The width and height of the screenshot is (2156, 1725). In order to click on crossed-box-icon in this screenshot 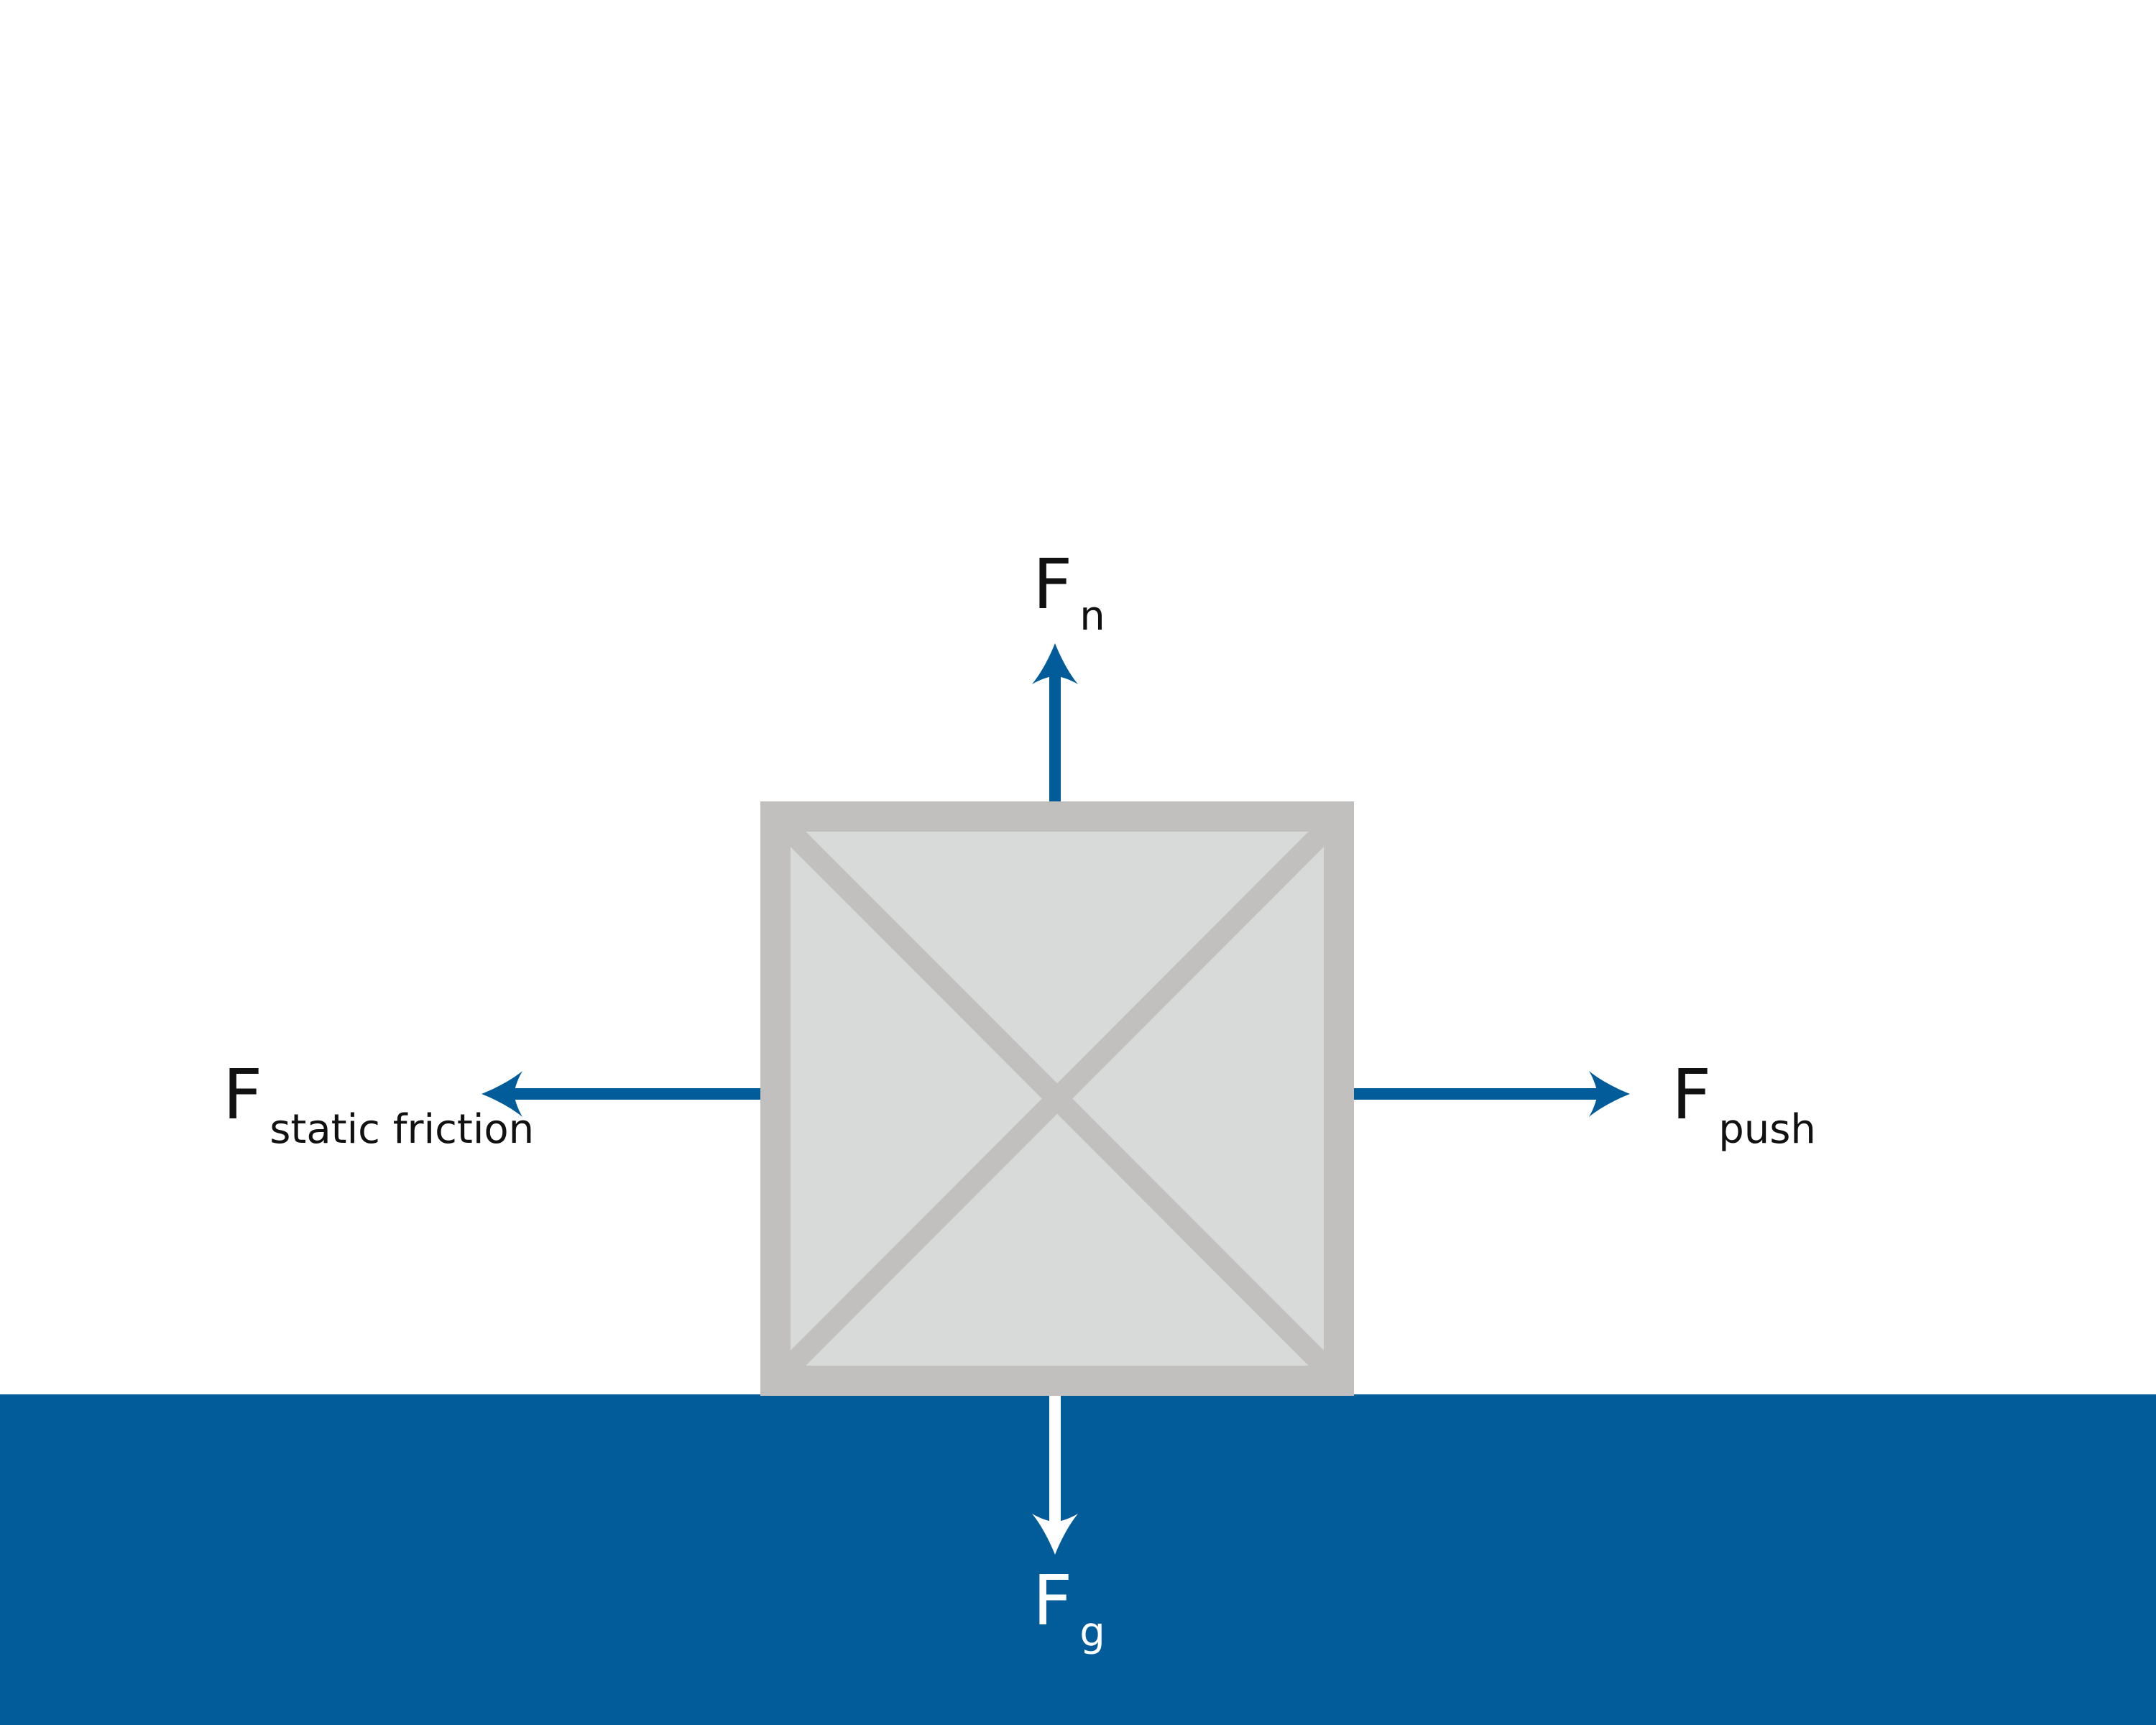, I will do `click(1057, 1098)`.